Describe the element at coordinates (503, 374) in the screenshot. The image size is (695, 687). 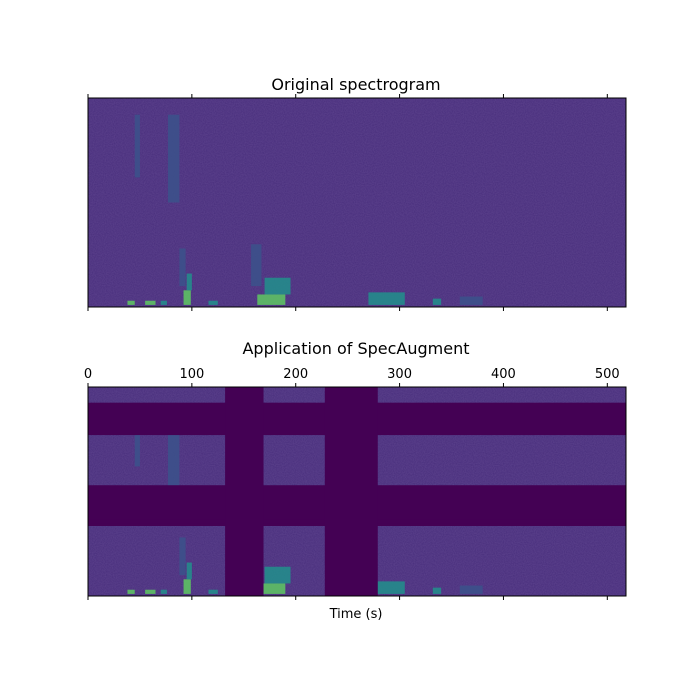
I see `xtick-label: 400` at that location.